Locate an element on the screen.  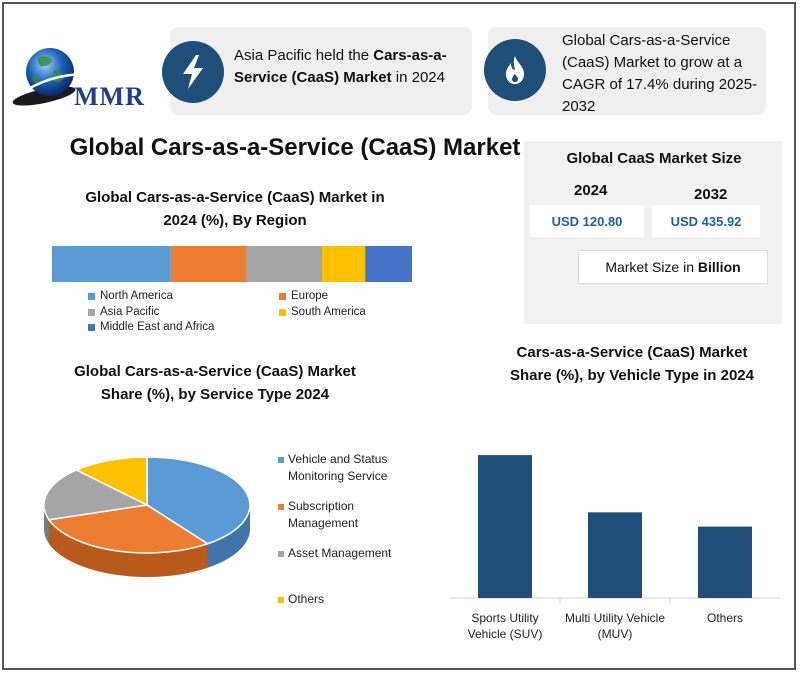
lightning-icon is located at coordinates (193, 72).